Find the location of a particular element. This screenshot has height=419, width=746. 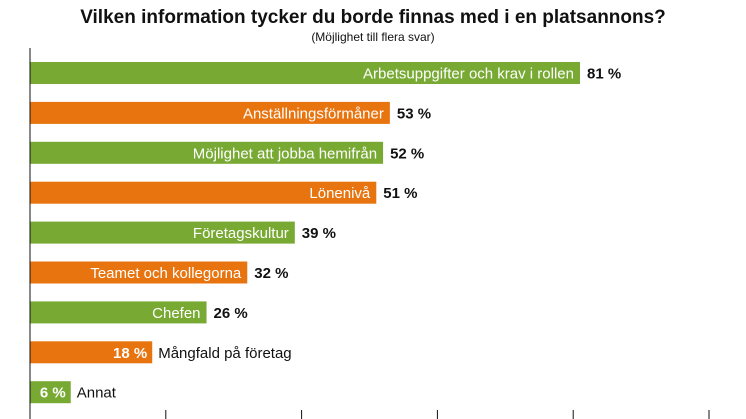

bar-group: Anställningsförmåner 53 % is located at coordinates (230, 112).